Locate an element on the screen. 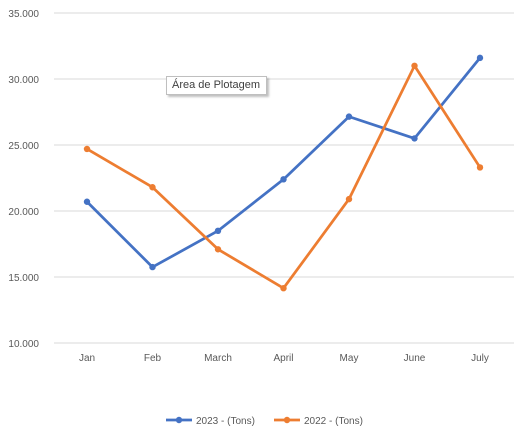 Image resolution: width=528 pixels, height=442 pixels. y-tick-label: 35.000 is located at coordinates (23, 14).